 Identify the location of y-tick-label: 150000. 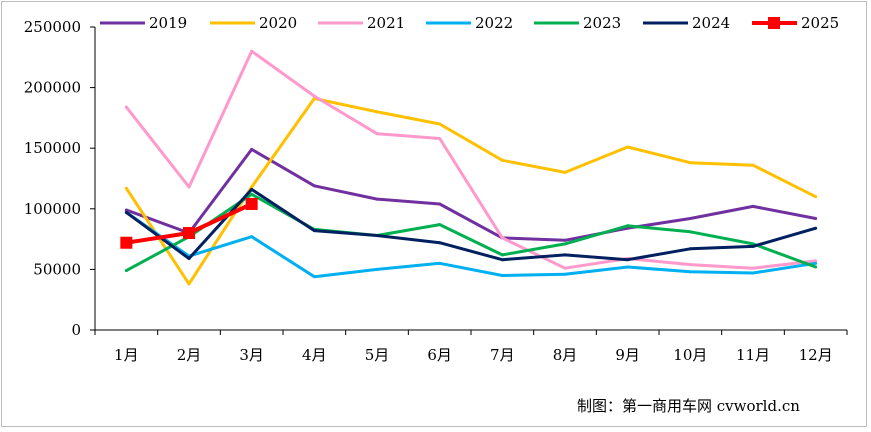
(52, 148).